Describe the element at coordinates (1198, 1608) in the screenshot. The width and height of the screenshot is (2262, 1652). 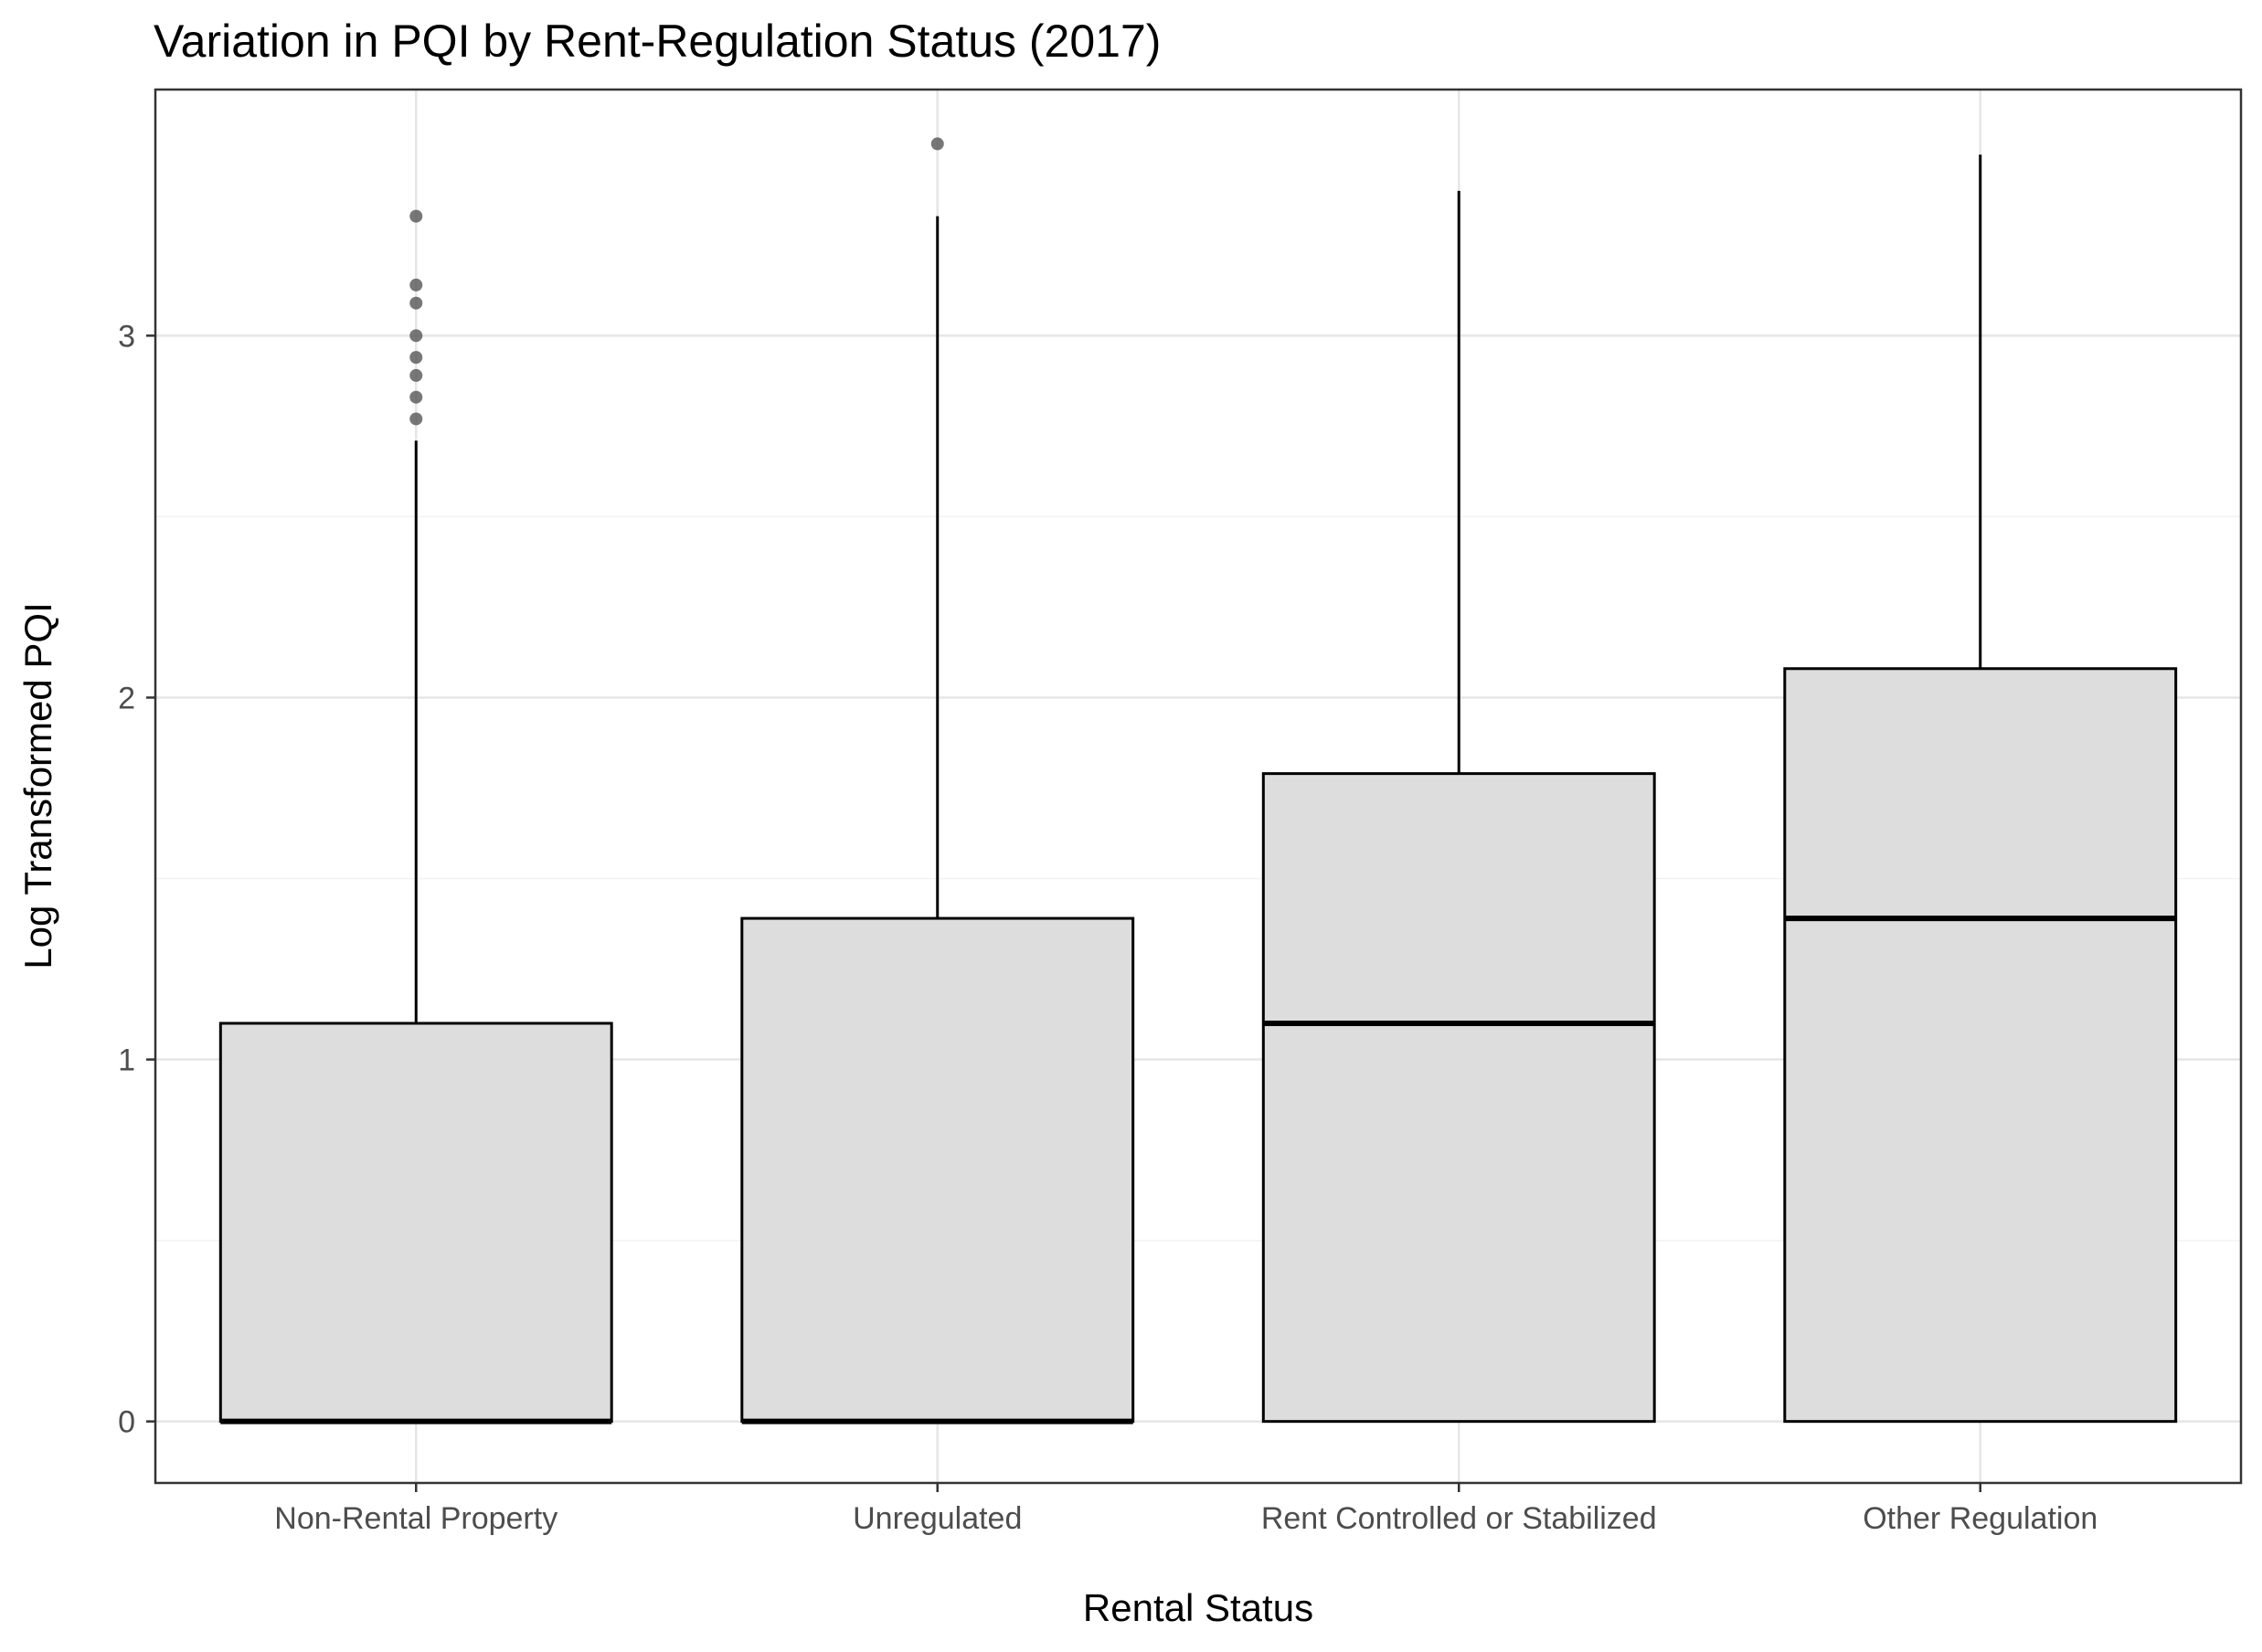
I see `x-axis-title: Rental Status` at that location.